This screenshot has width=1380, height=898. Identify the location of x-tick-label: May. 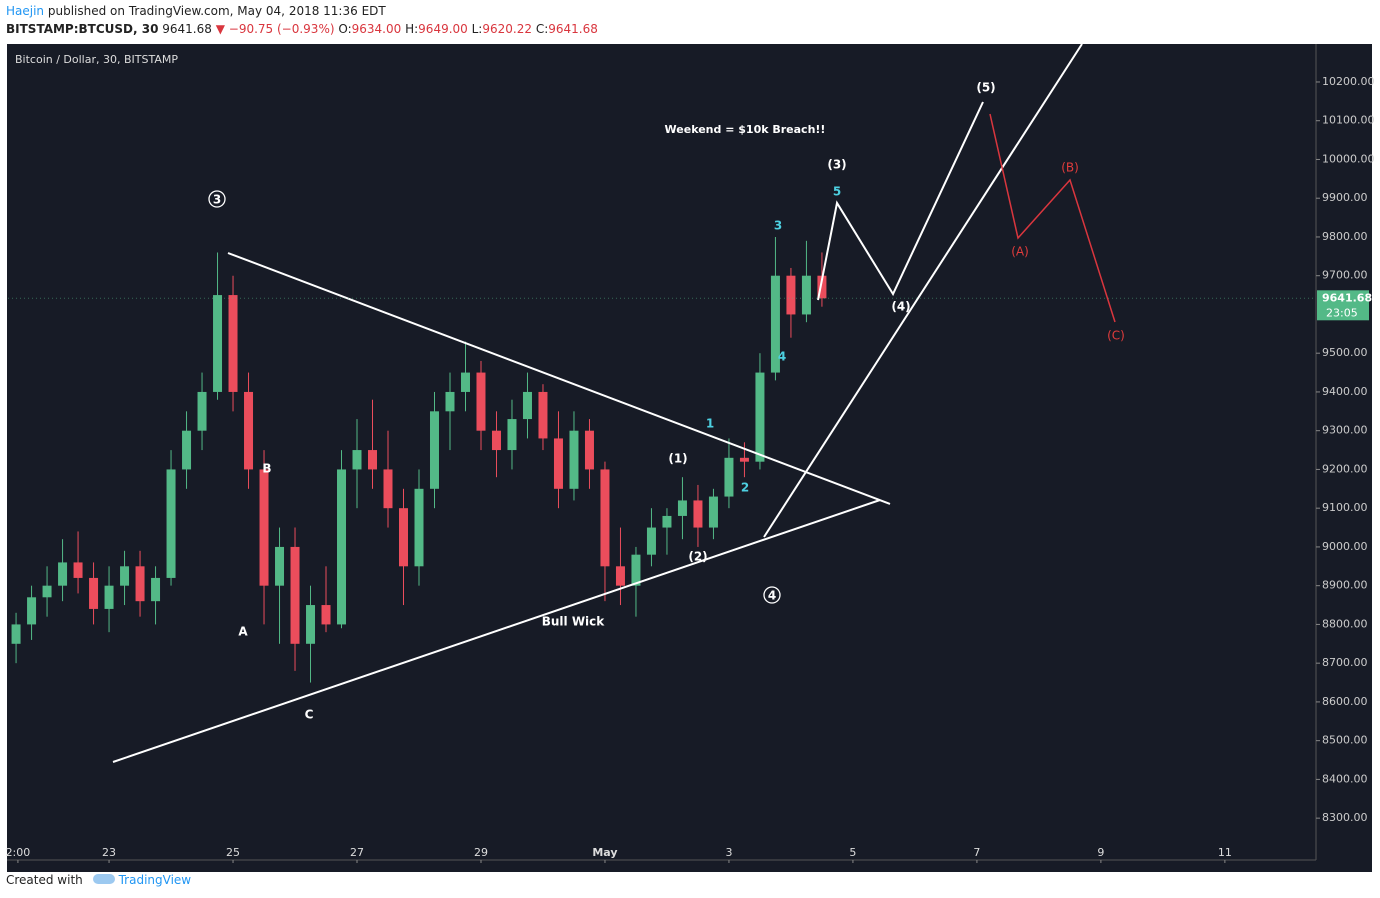
(604, 852).